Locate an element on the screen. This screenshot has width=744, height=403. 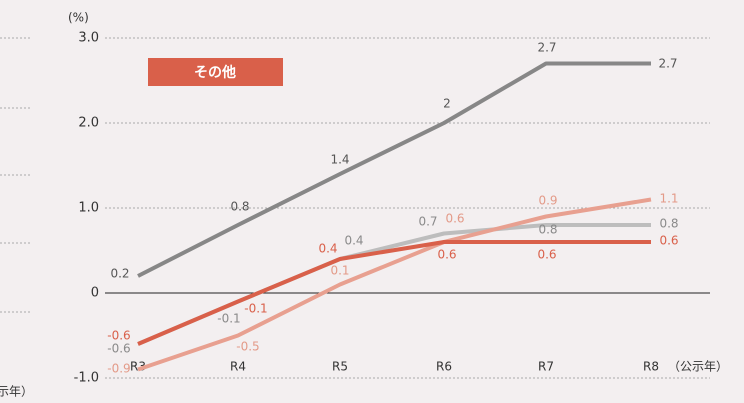
y-tick-label: 0 is located at coordinates (95, 293).